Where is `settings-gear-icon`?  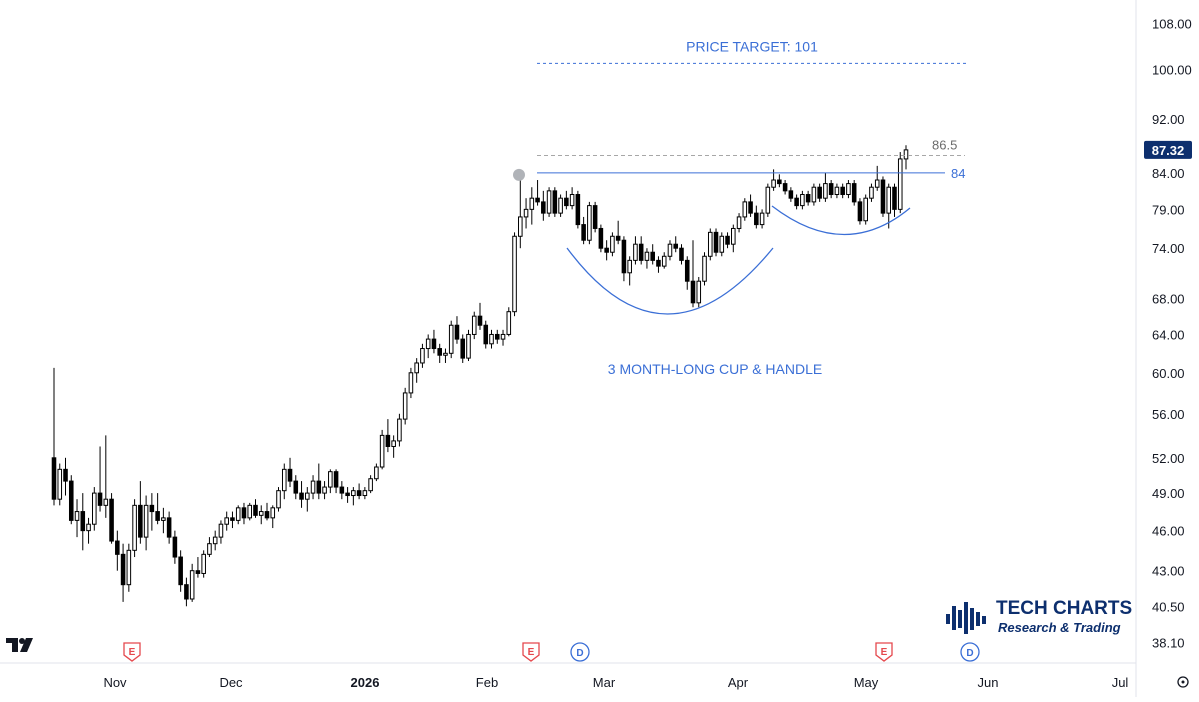 settings-gear-icon is located at coordinates (1183, 682).